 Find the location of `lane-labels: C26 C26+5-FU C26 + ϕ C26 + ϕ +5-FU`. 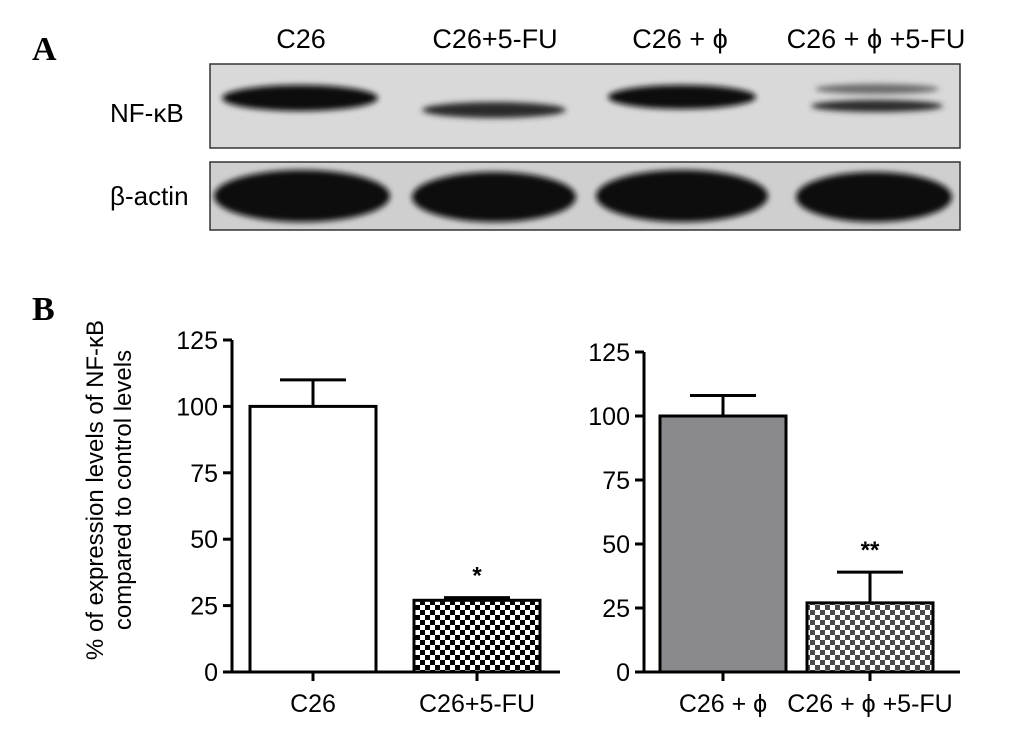

lane-labels: C26 C26+5-FU C26 + ϕ C26 + ϕ +5-FU is located at coordinates (620, 39).